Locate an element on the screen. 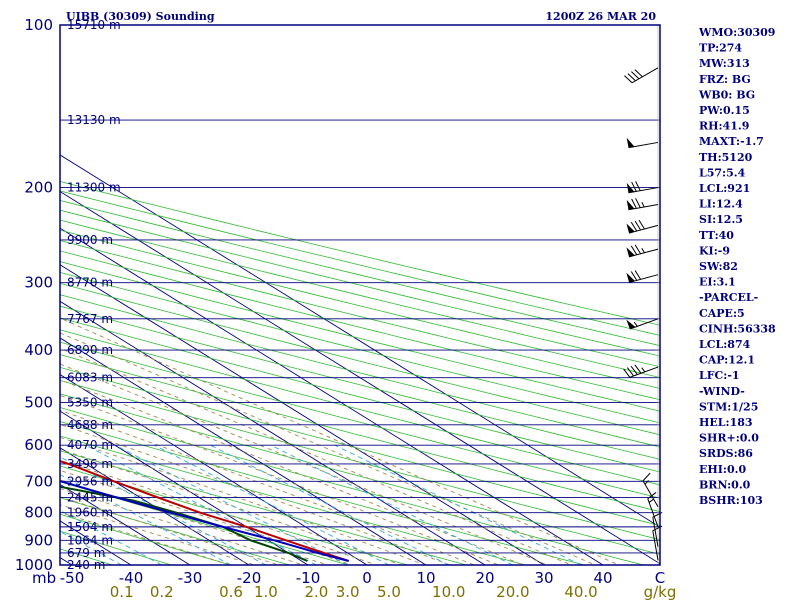  index-line: WMO:30309 is located at coordinates (736, 32).